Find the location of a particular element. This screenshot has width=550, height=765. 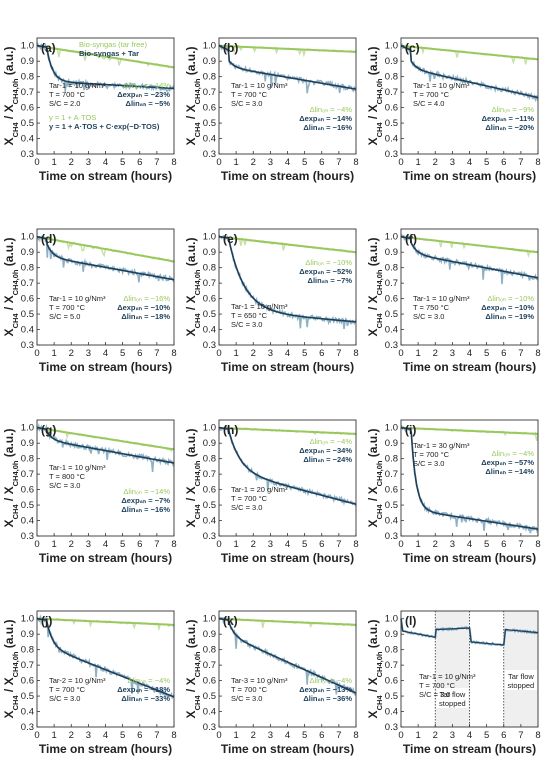

y-tick-label: 1.0 is located at coordinates (27, 428).